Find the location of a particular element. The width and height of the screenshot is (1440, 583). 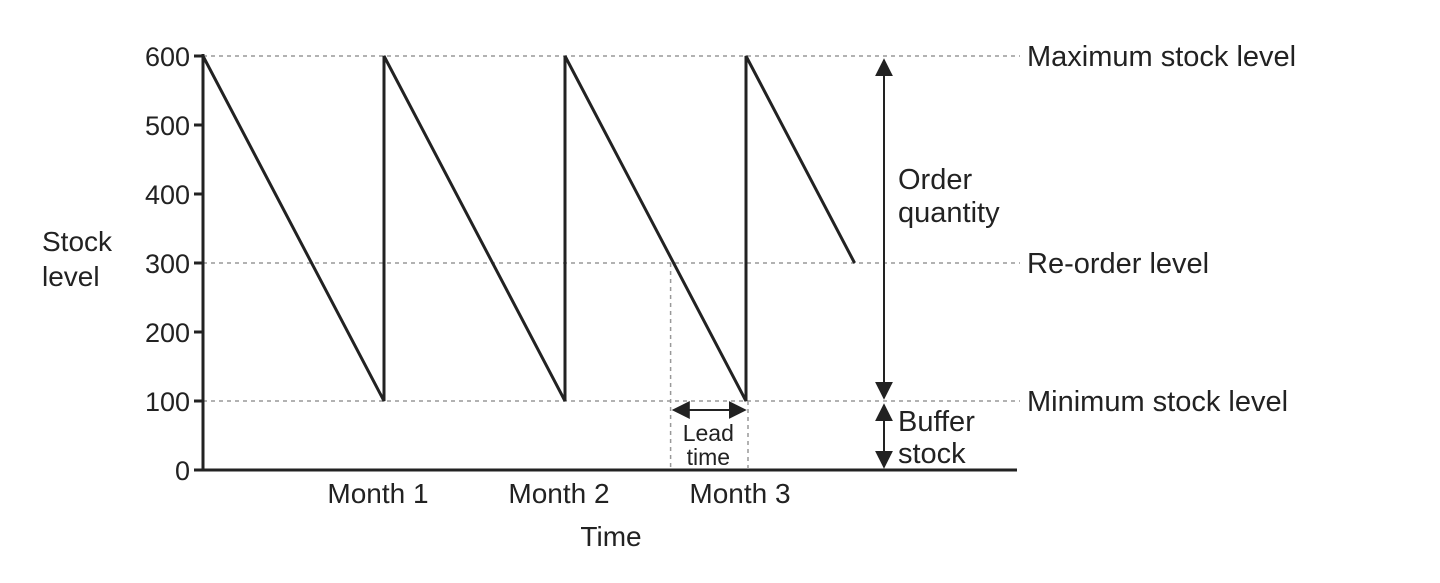

x-category-label-3: Month 3 is located at coordinates (739, 493).